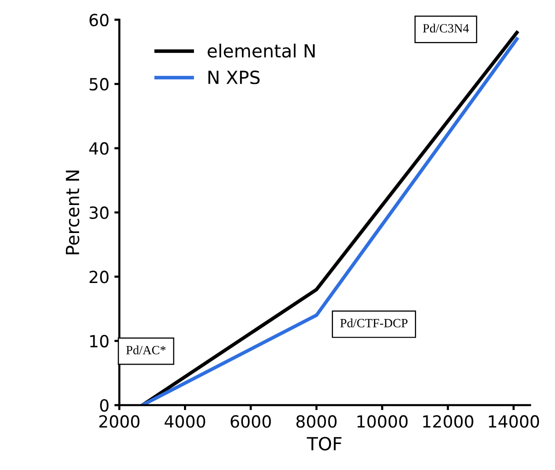 The height and width of the screenshot is (470, 555). I want to click on y-tick-label: 20, so click(99, 277).